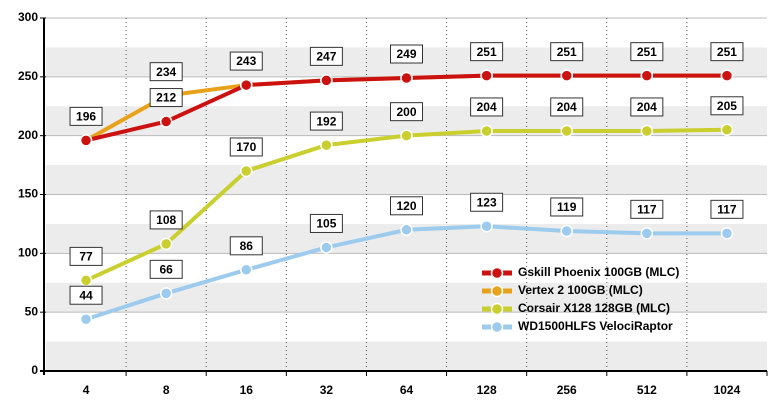 This screenshot has width=779, height=412. I want to click on data-label: 212, so click(166, 98).